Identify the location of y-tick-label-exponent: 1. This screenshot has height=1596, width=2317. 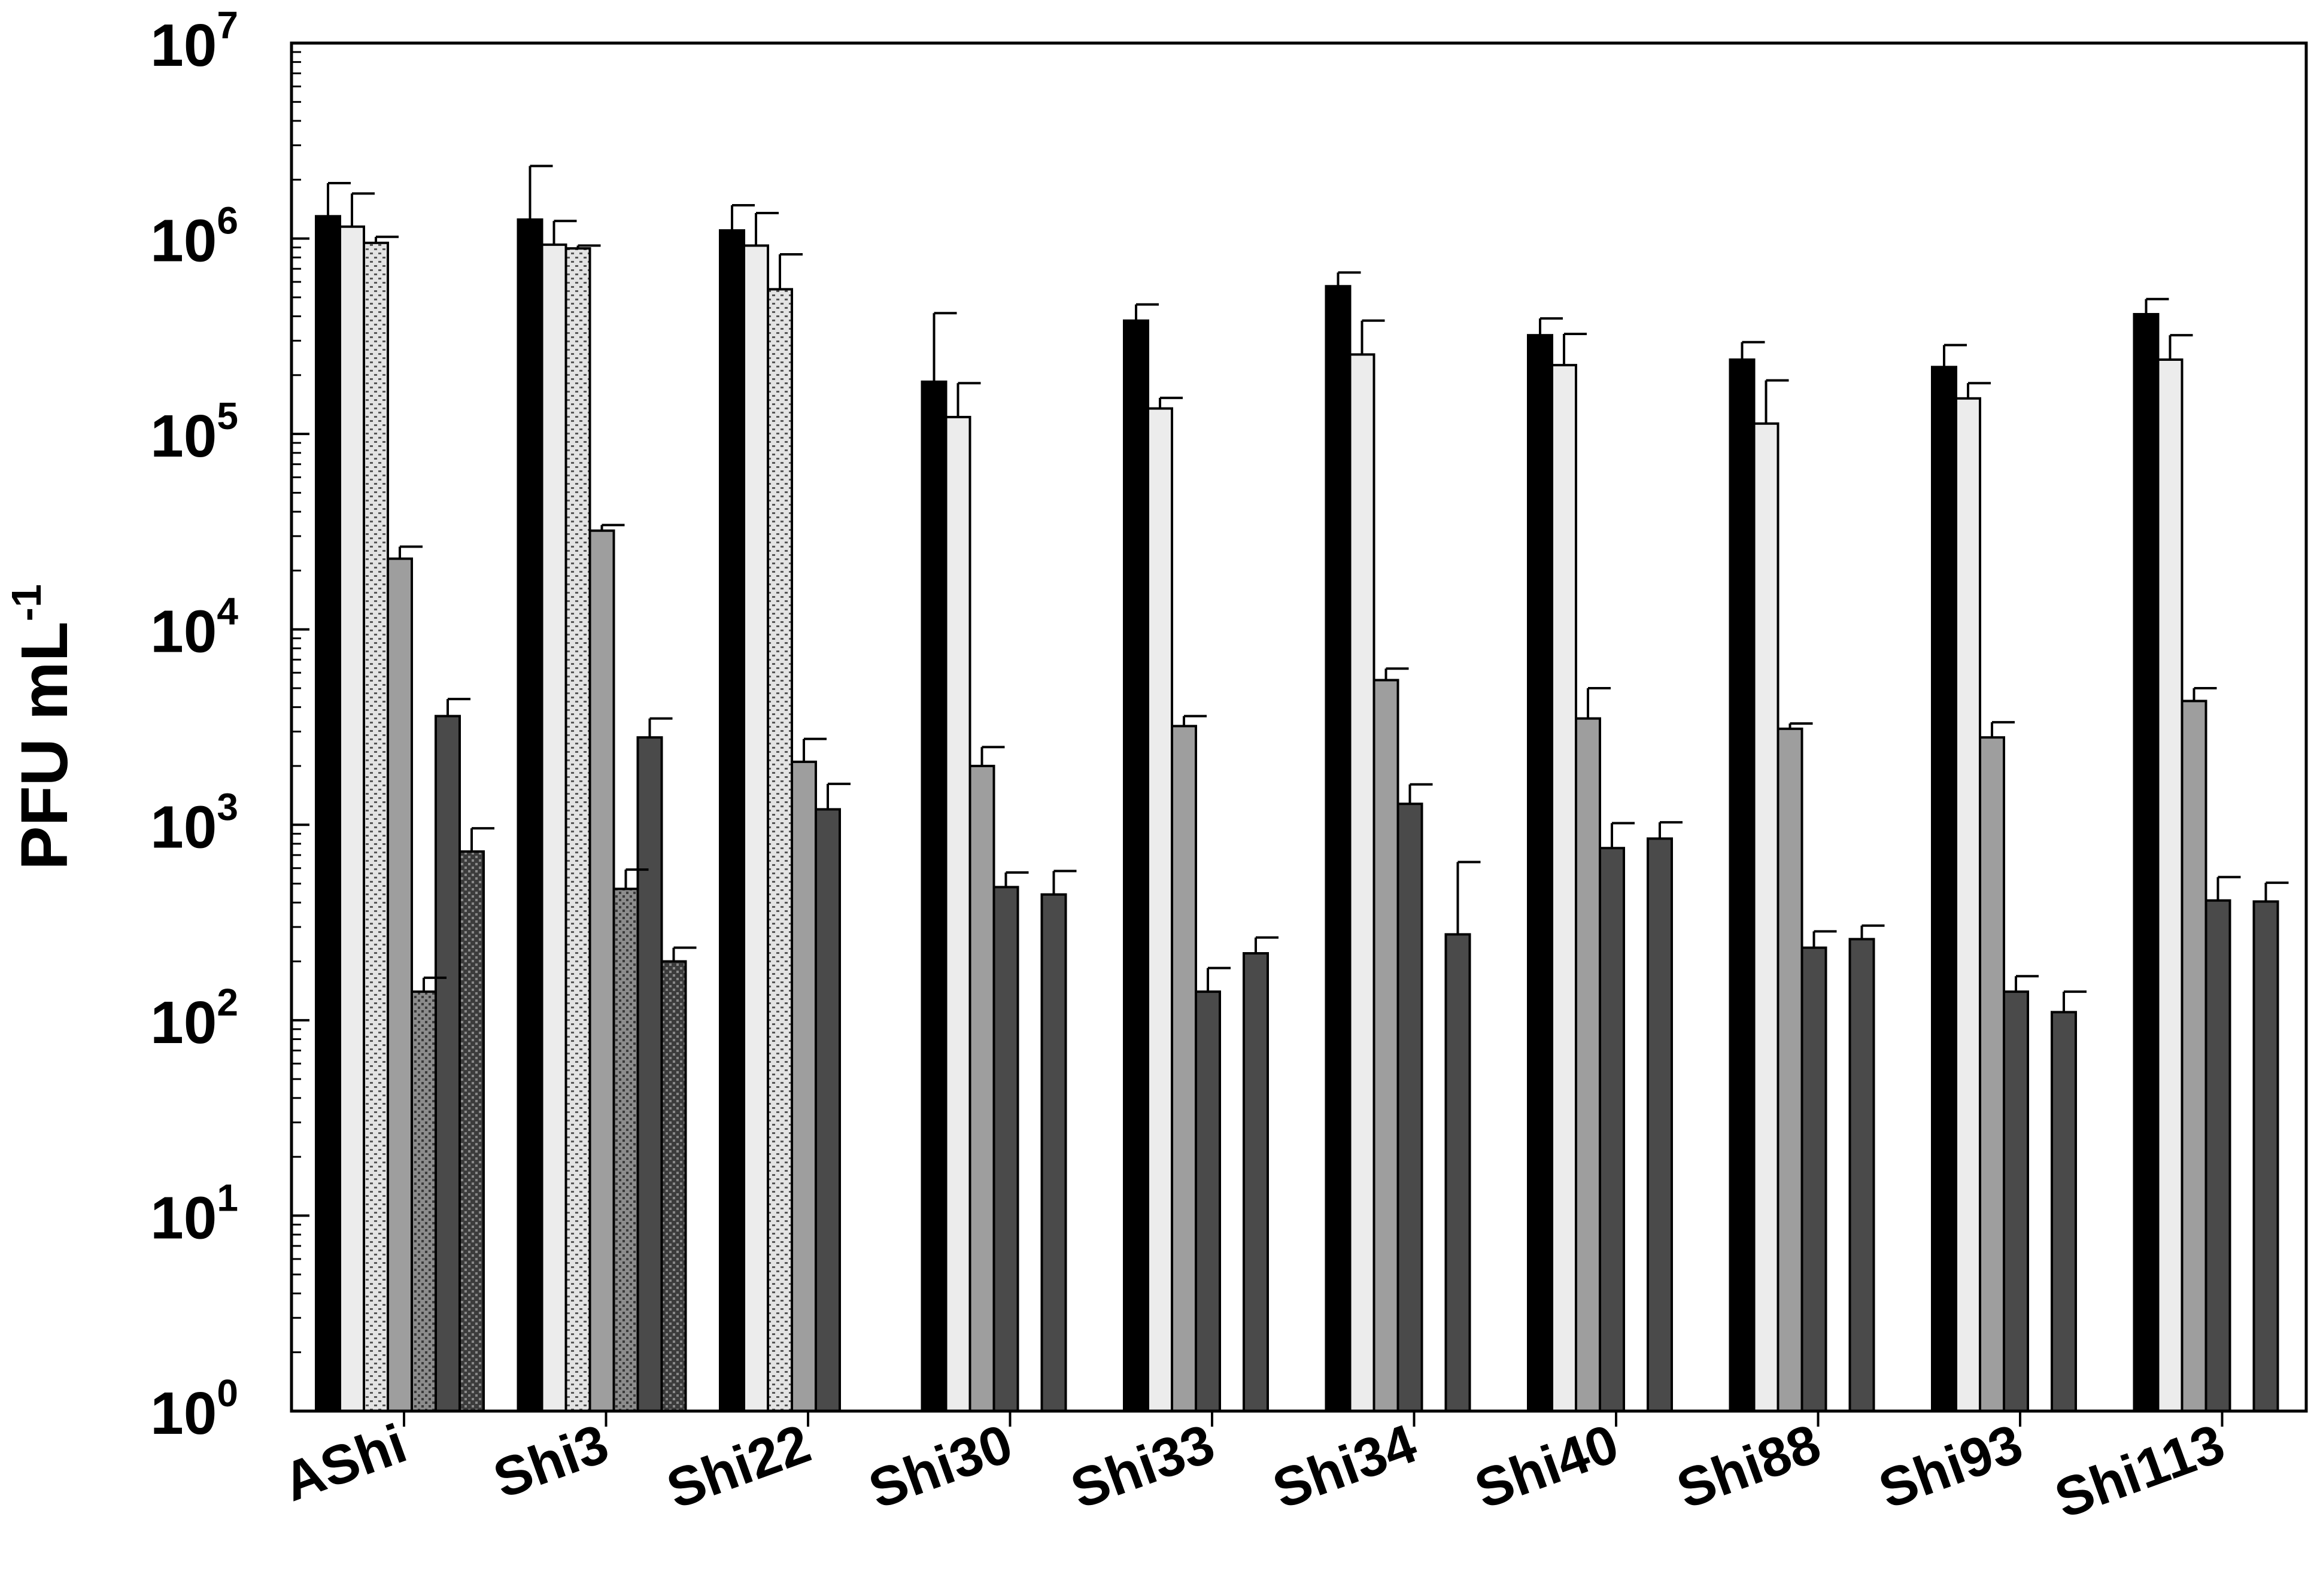
(227, 1197).